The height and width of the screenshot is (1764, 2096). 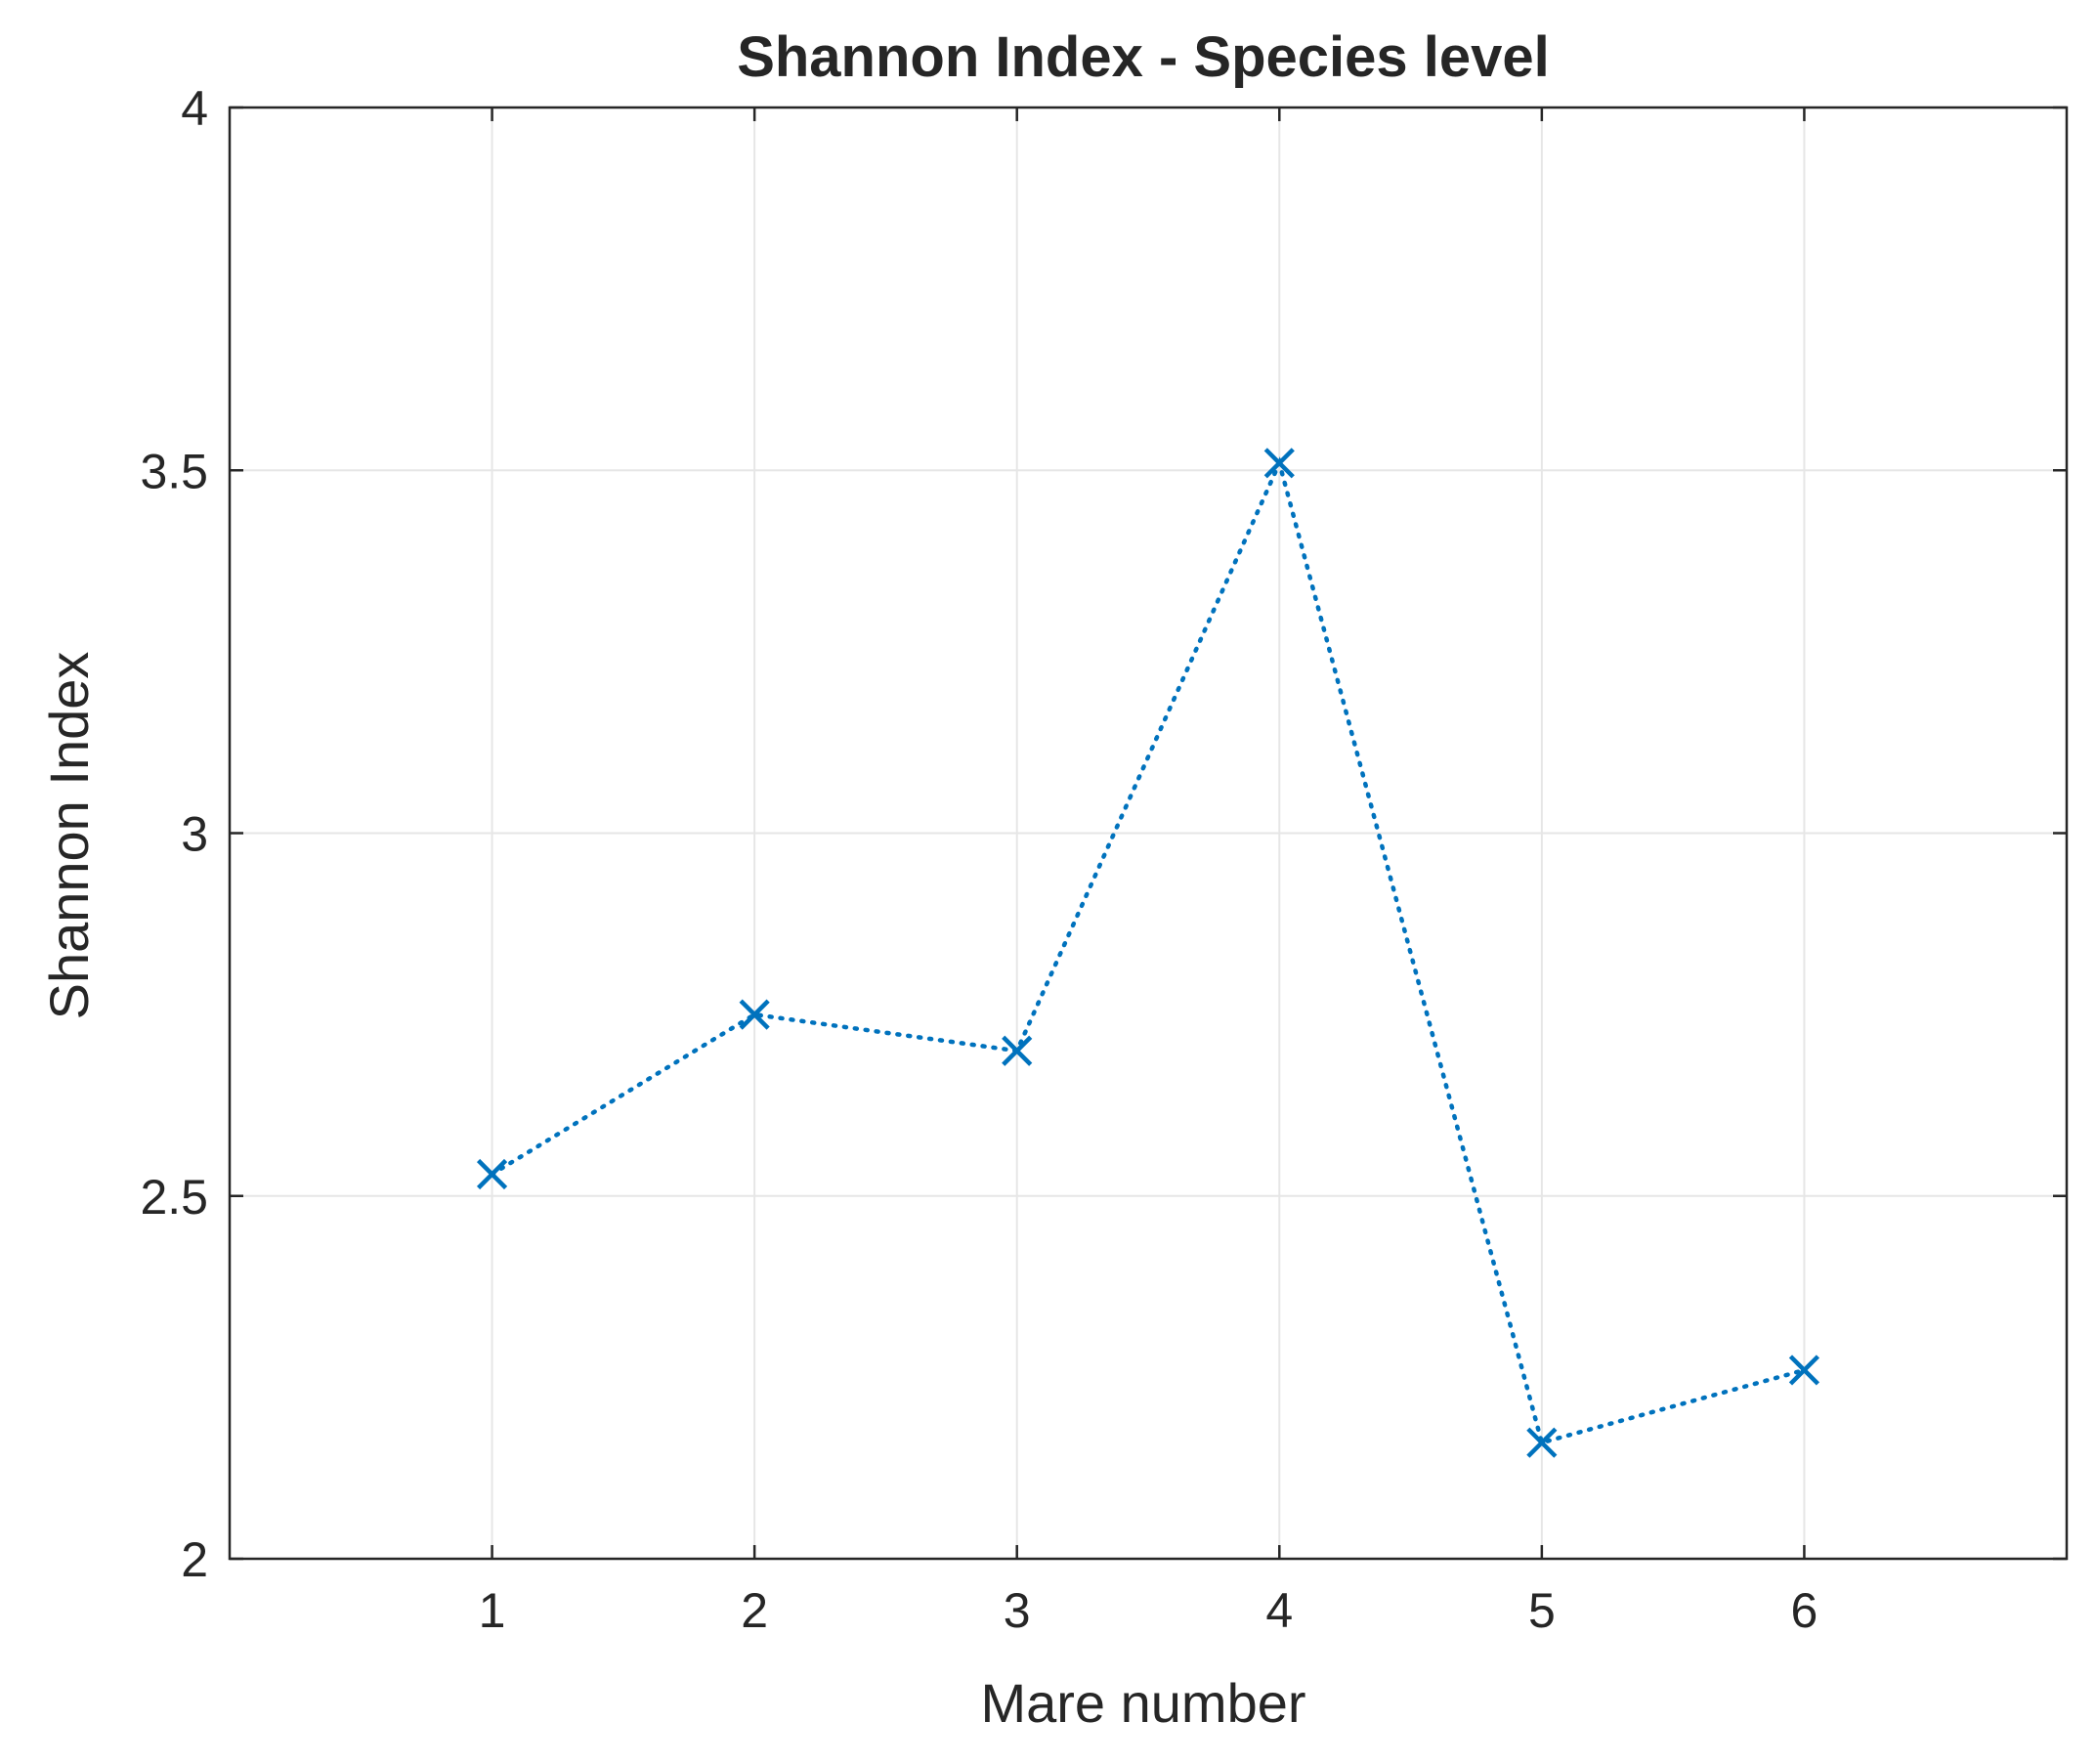 I want to click on x-tick-label: 6, so click(x=1804, y=1610).